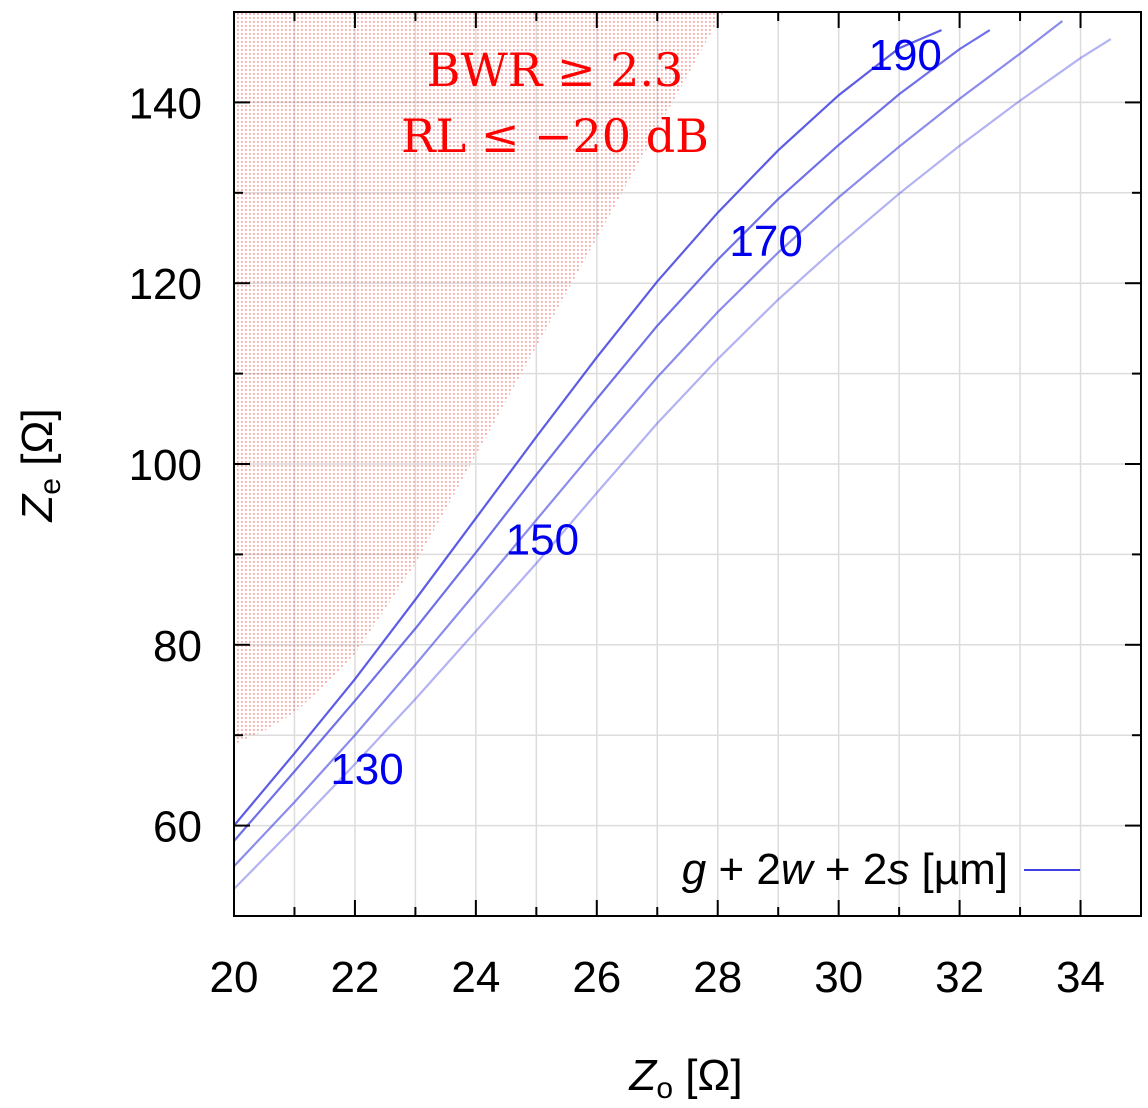 The width and height of the screenshot is (1148, 1108). Describe the element at coordinates (555, 136) in the screenshot. I see `region-label-line-2: RL ≤ −20 dB` at that location.